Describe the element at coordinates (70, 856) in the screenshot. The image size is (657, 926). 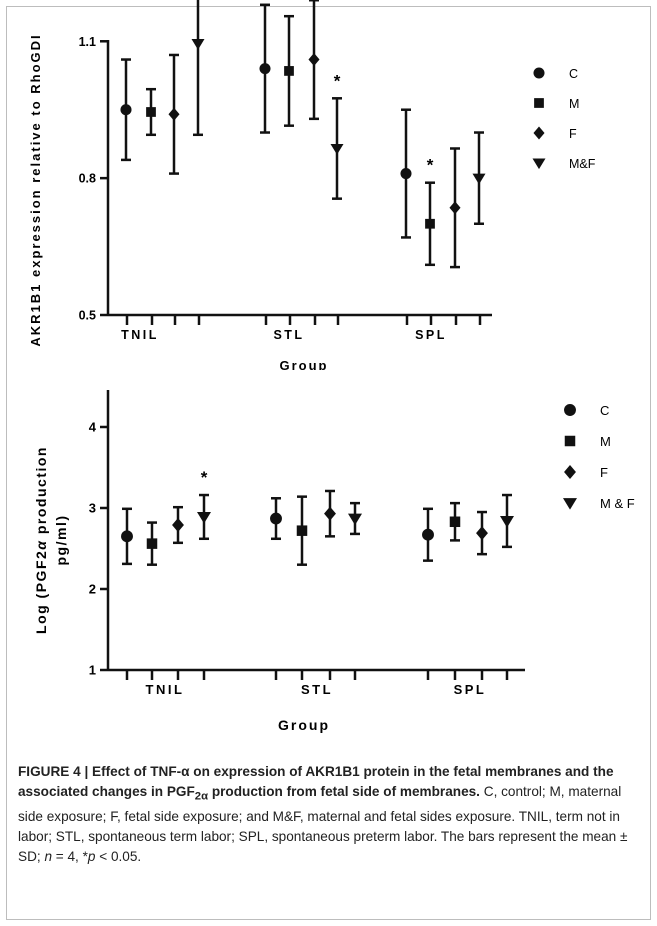
I see `caption-n-text: = 4, *` at that location.